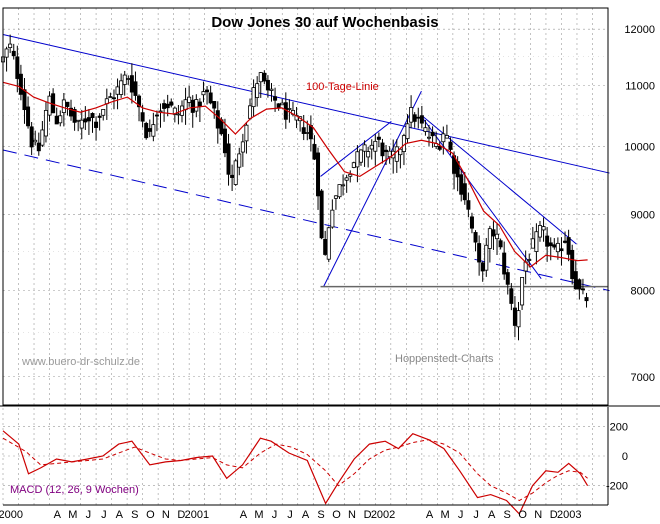  I want to click on price-tick-label: 10000, so click(639, 148).